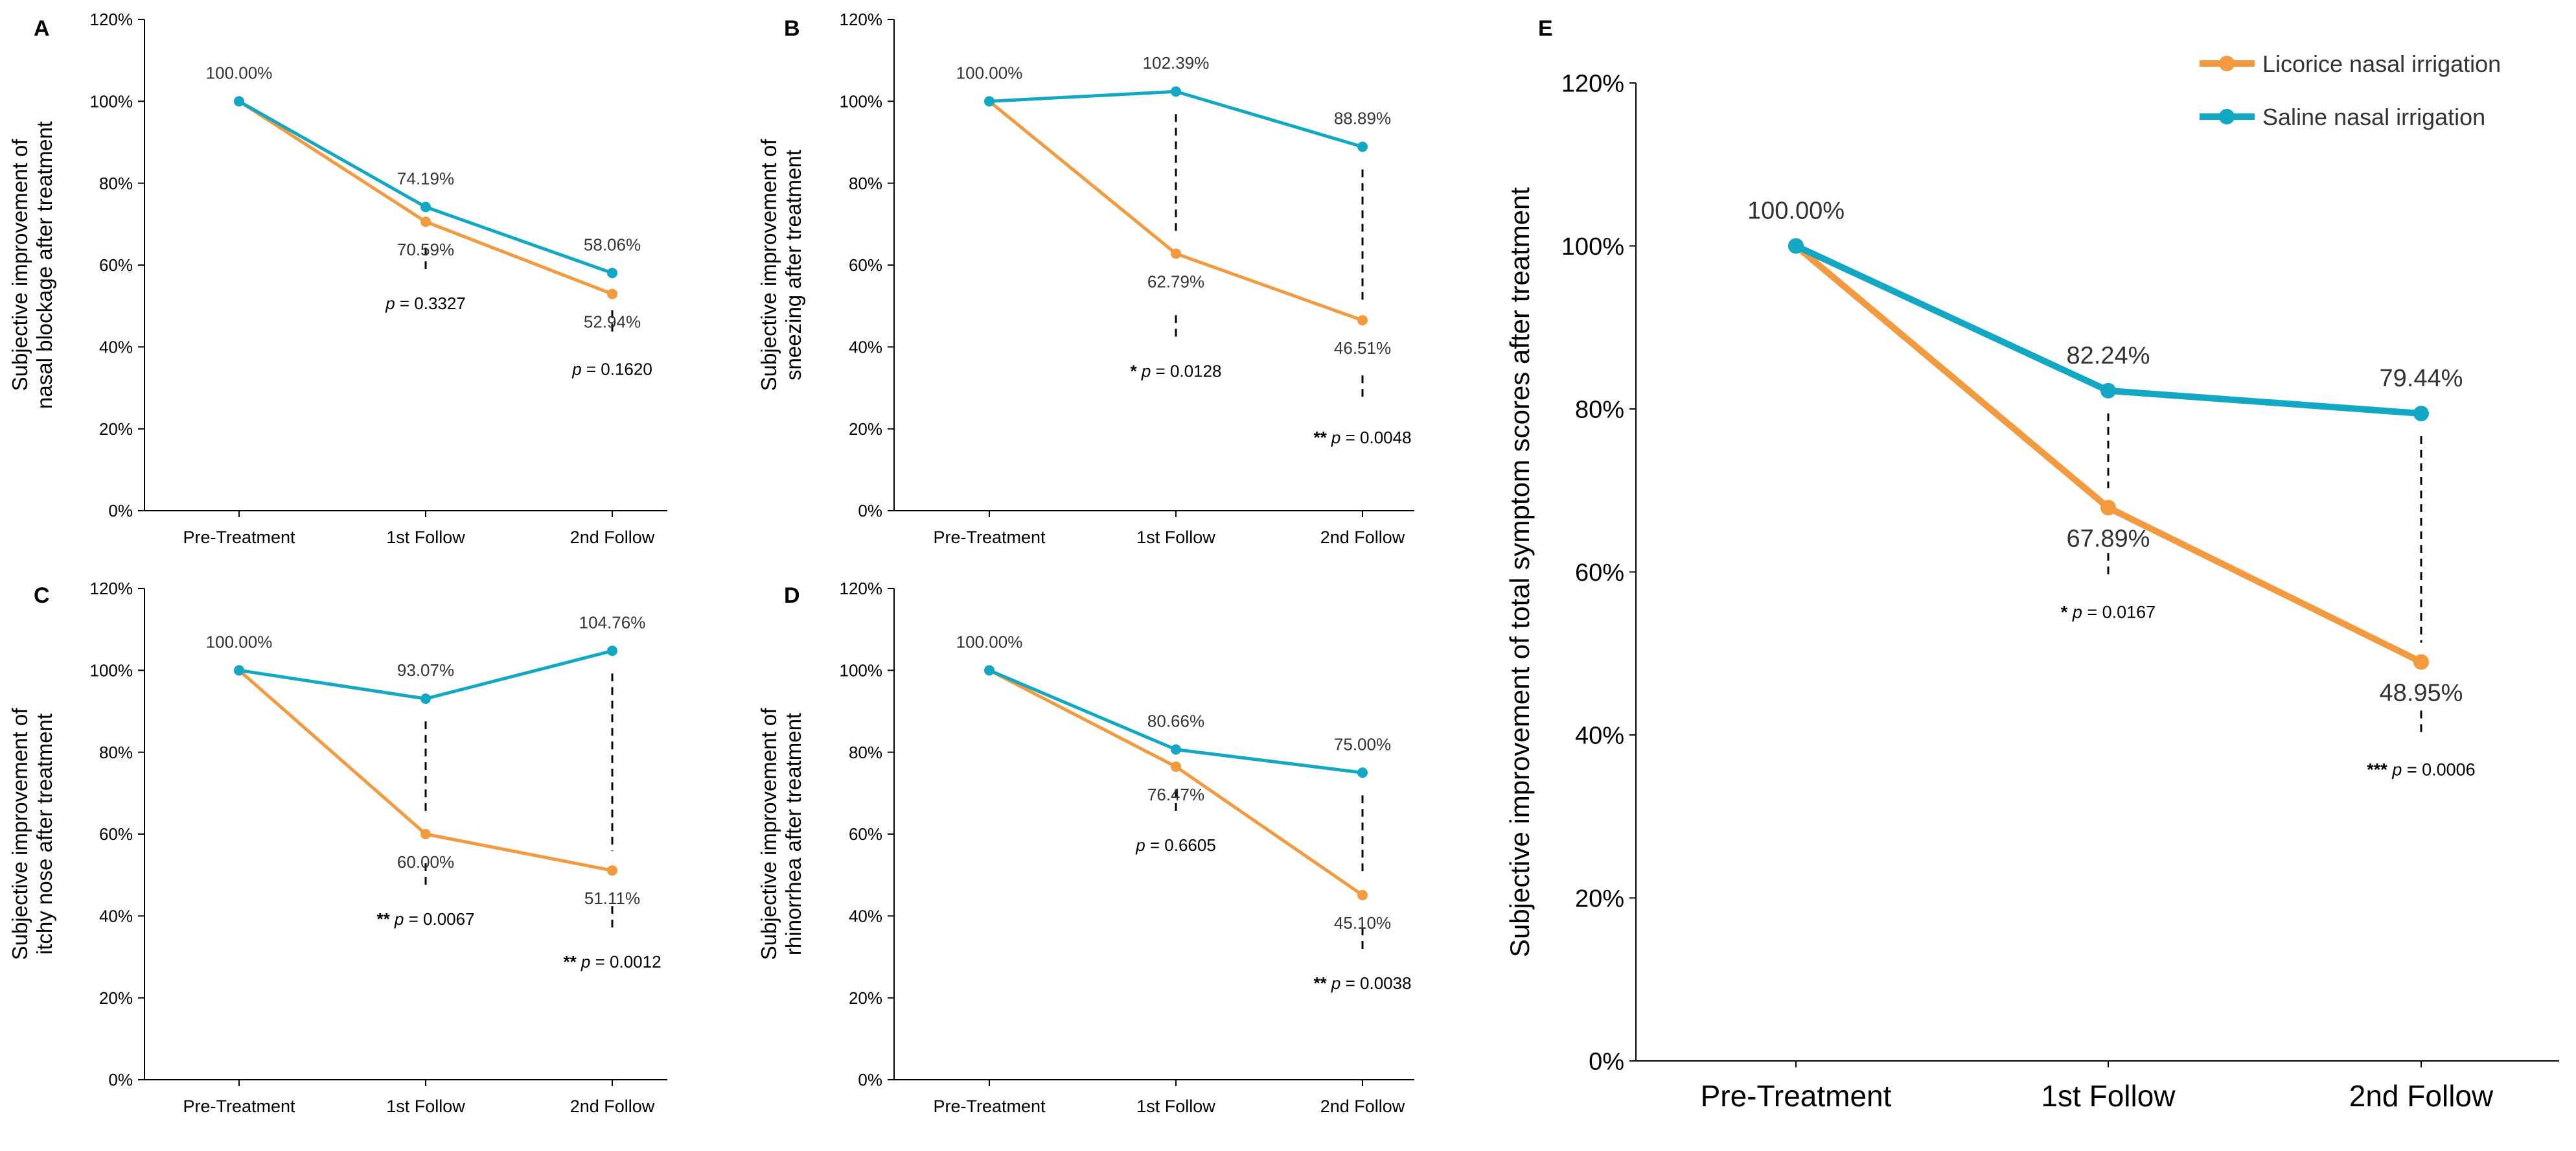 Image resolution: width=2576 pixels, height=1151 pixels. Describe the element at coordinates (1176, 63) in the screenshot. I see `data-label: 102.39%` at that location.